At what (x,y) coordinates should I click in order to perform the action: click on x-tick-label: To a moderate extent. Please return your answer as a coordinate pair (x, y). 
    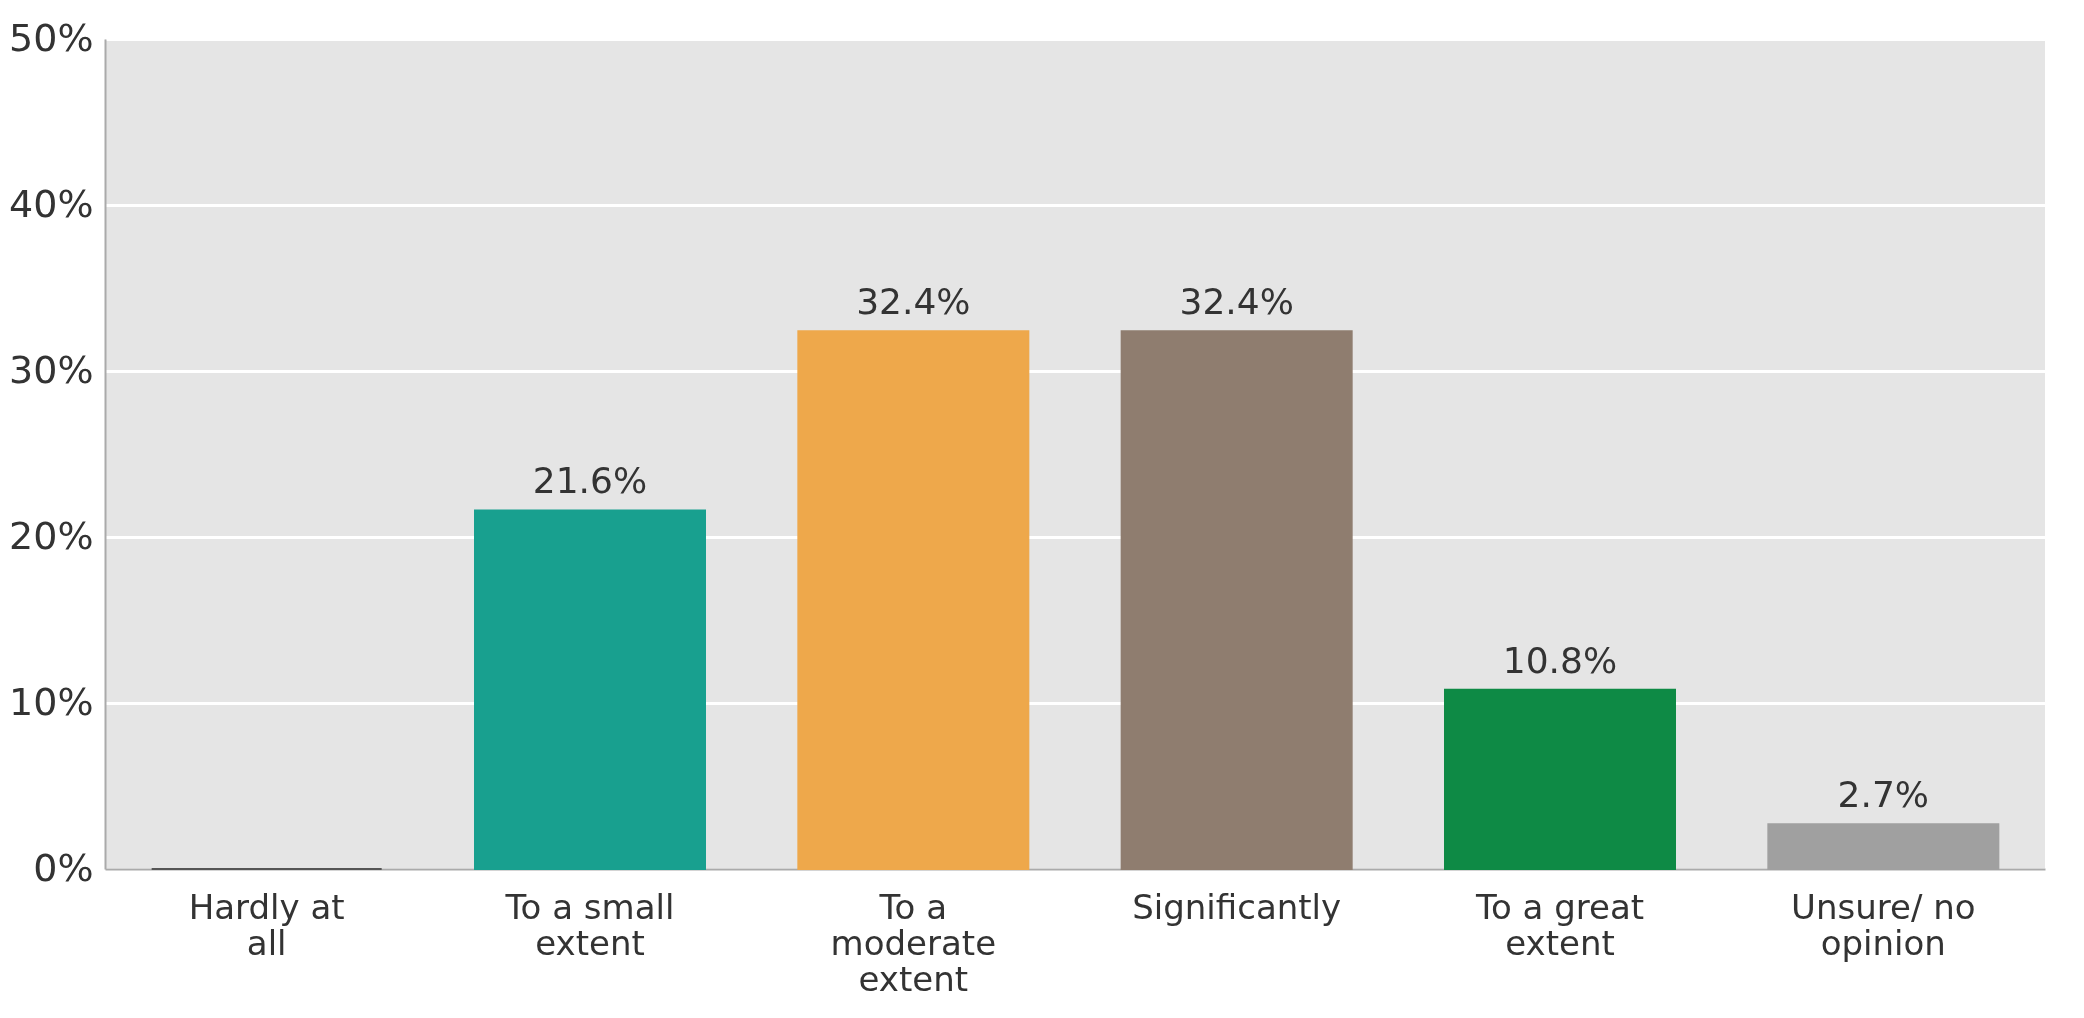
    Looking at the image, I should click on (913, 942).